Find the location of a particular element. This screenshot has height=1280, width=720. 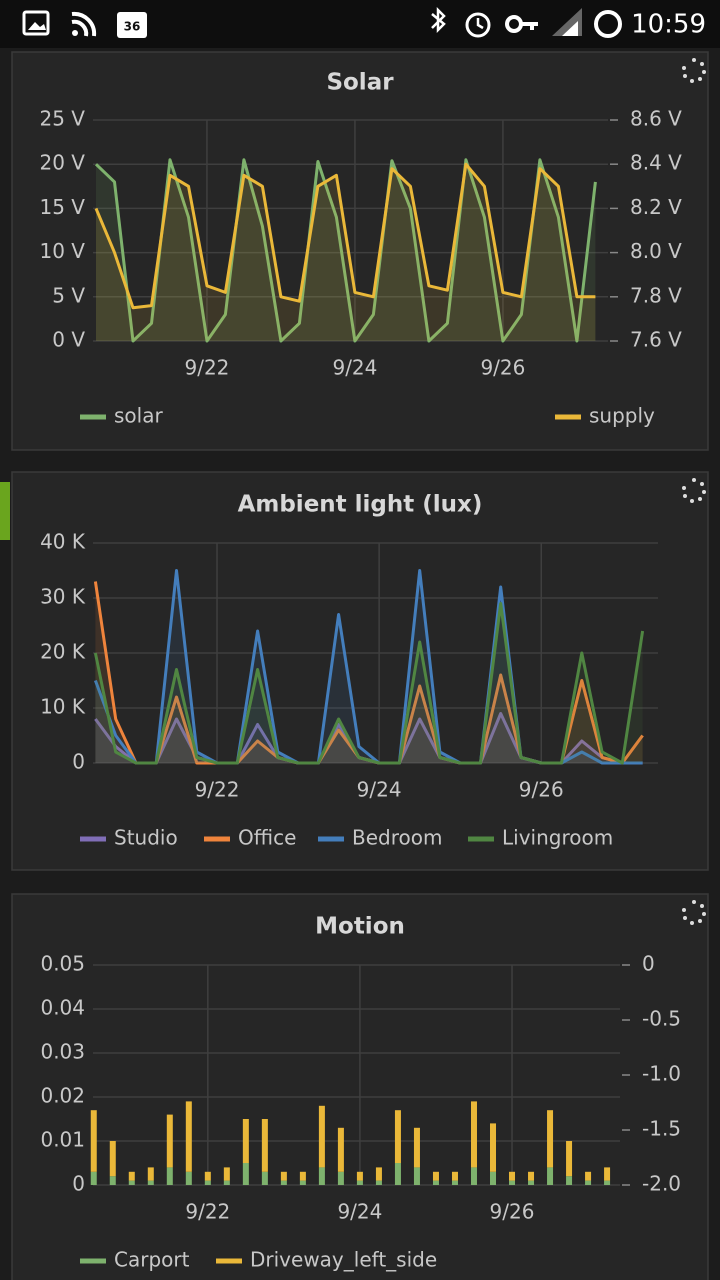

bluetooth-icon is located at coordinates (438, 20).